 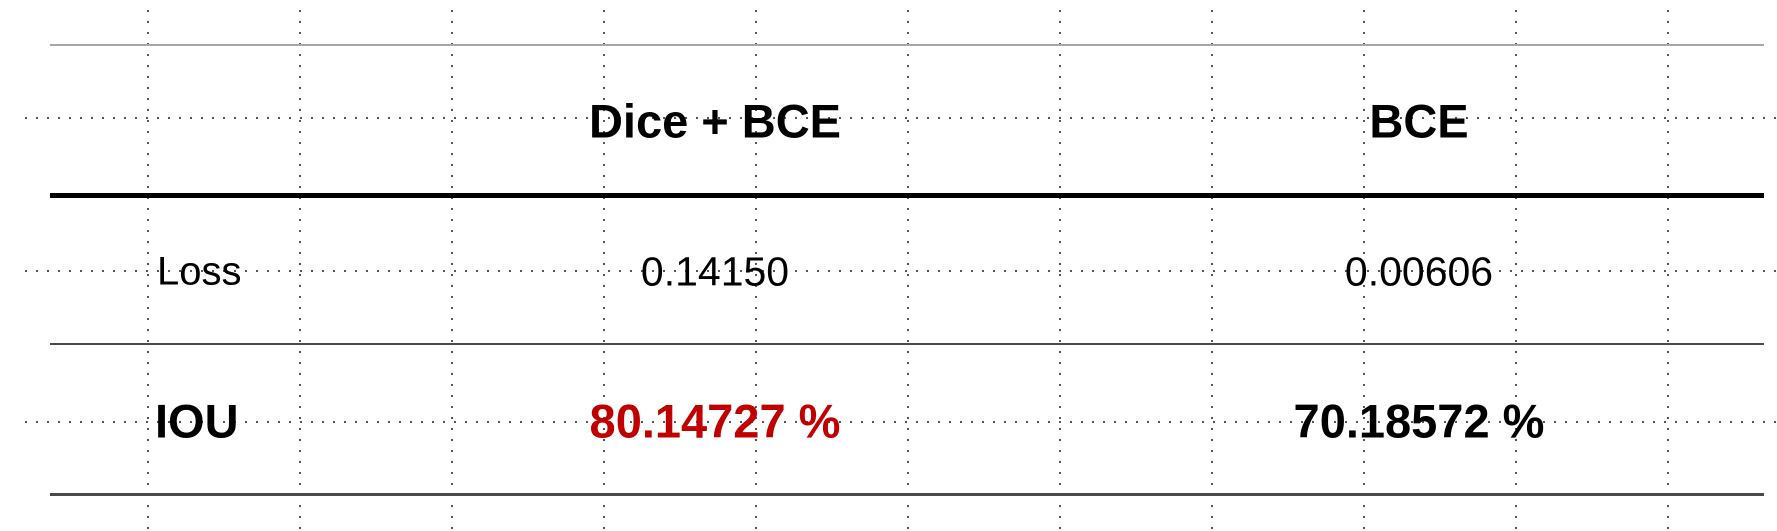 What do you see at coordinates (907, 344) in the screenshot?
I see `table-row-divider` at bounding box center [907, 344].